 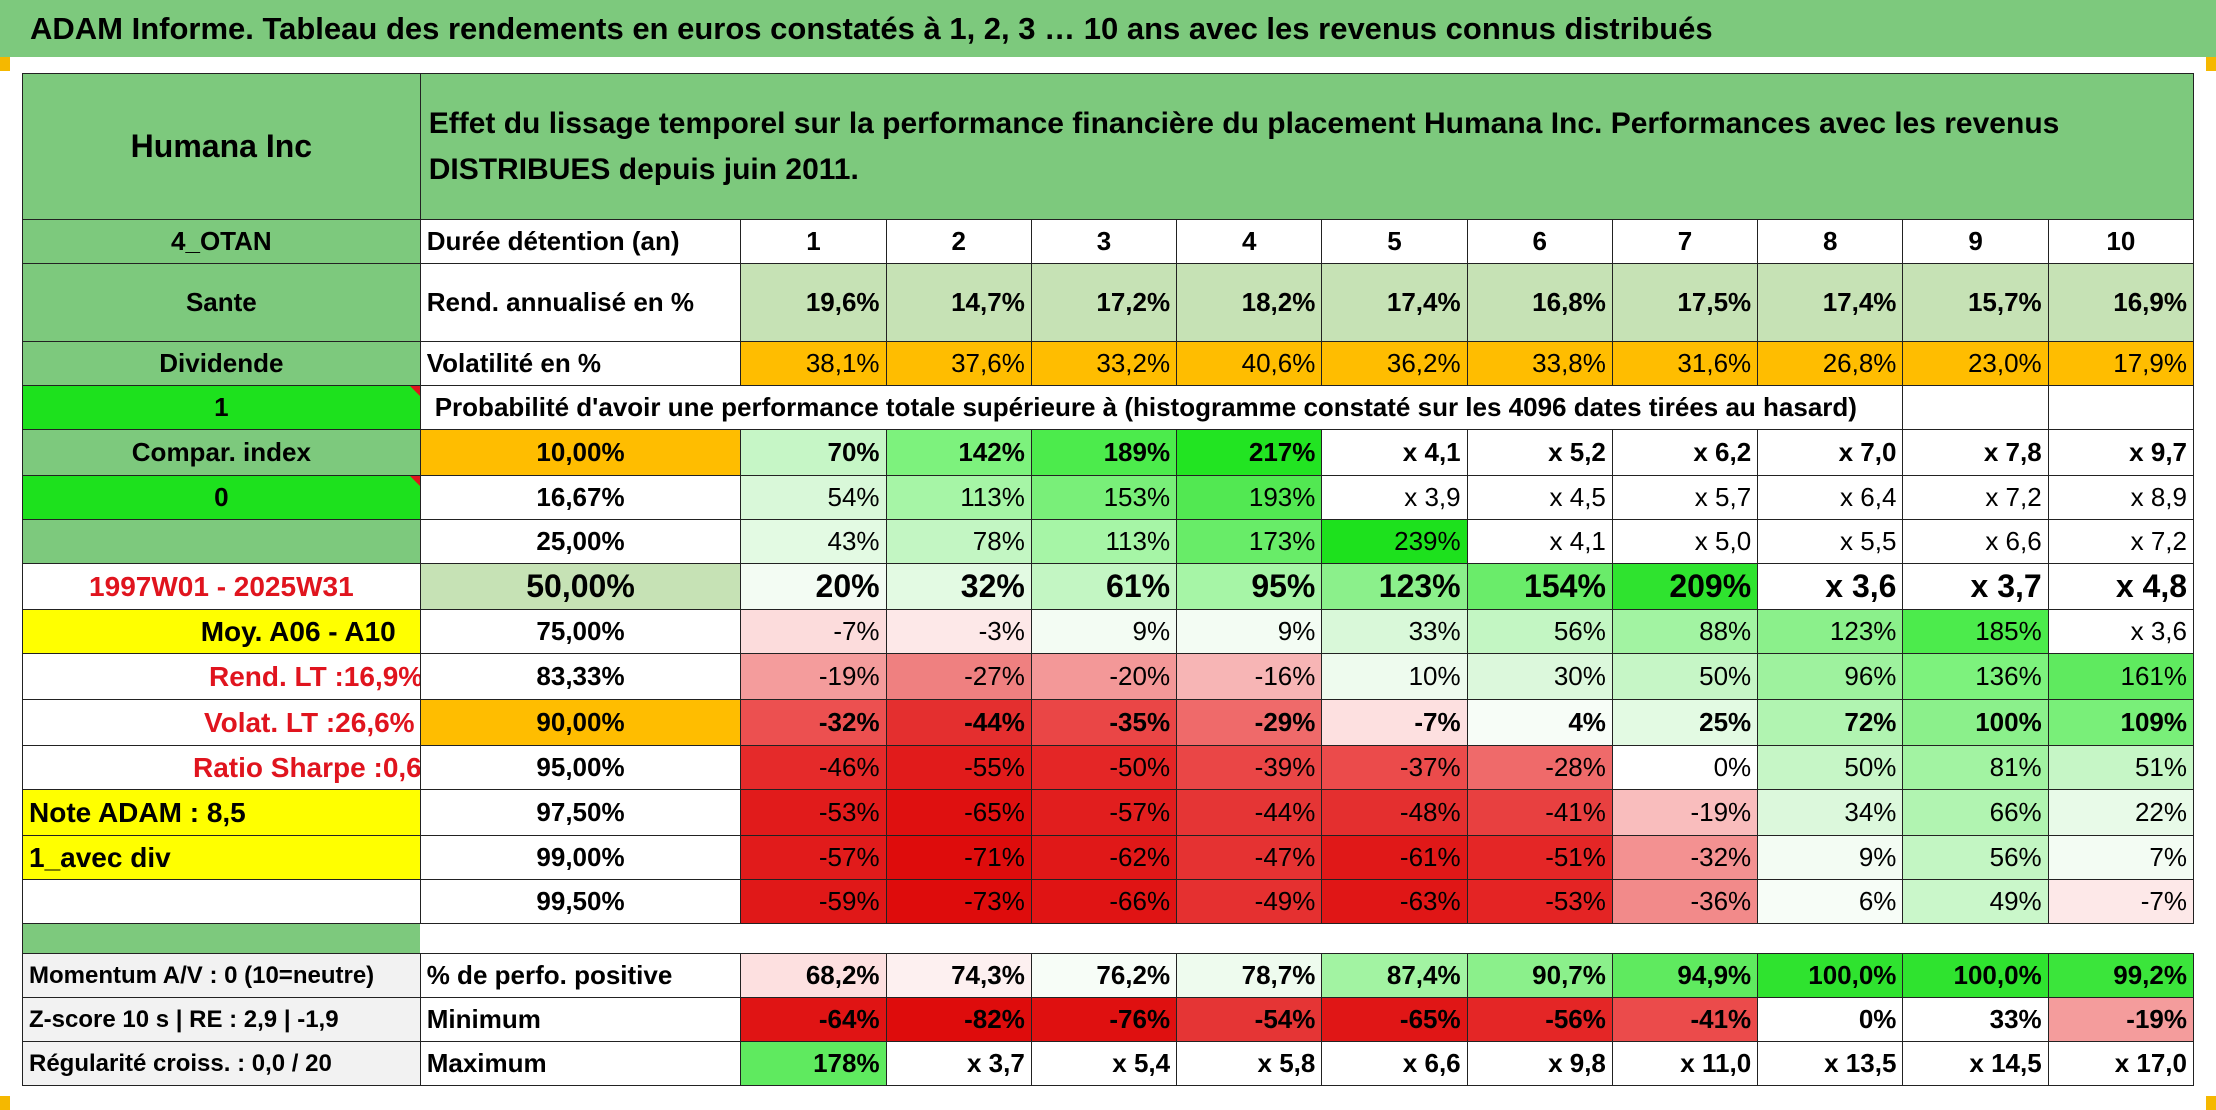 I want to click on quantile-value: 78%, so click(x=958, y=541).